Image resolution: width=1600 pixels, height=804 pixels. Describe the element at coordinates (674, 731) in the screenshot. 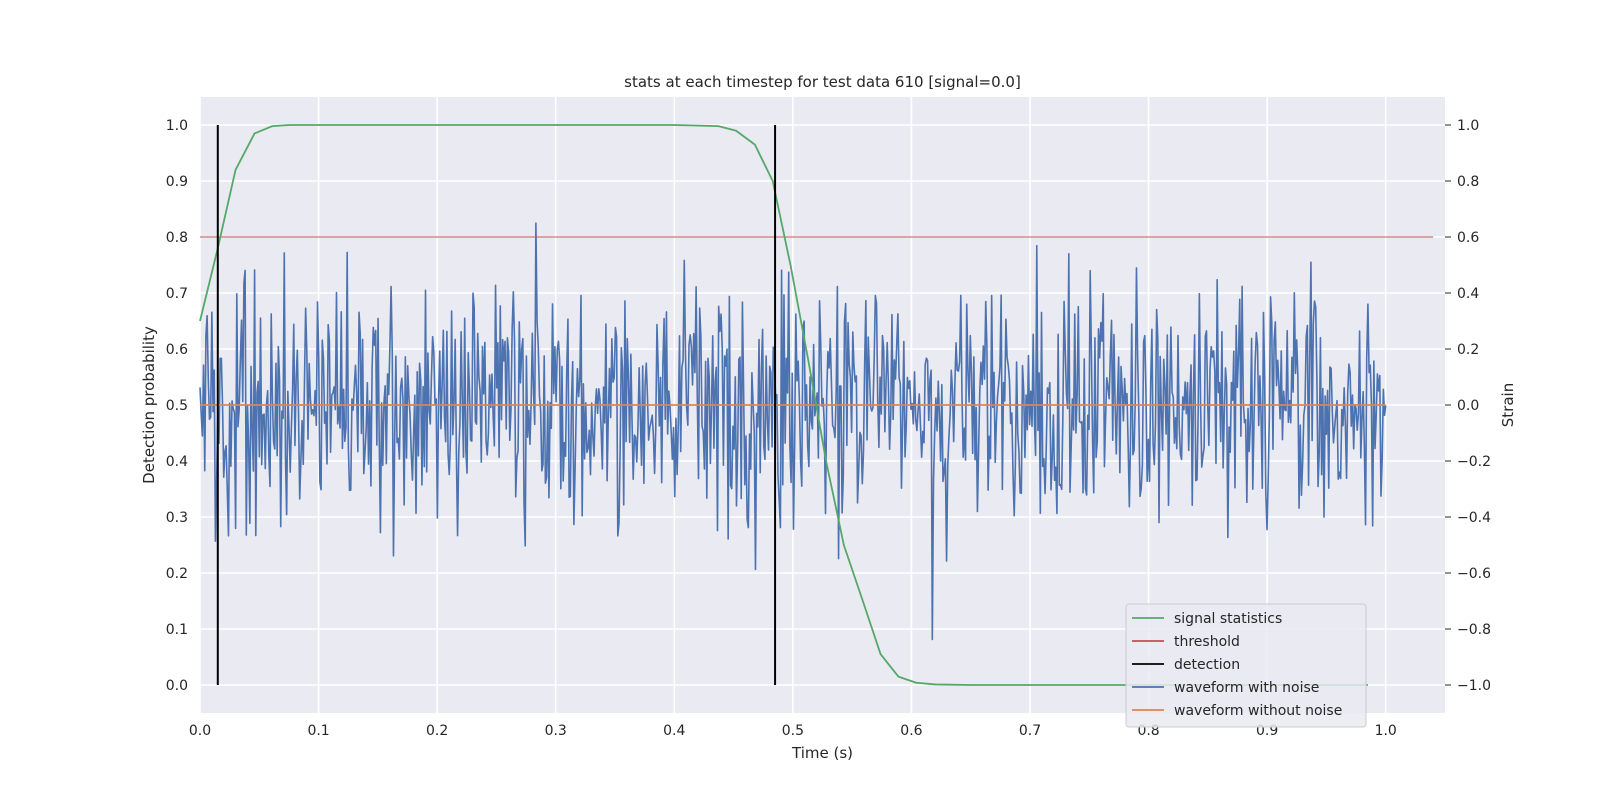

I see `x-tick-label: 0.4` at that location.